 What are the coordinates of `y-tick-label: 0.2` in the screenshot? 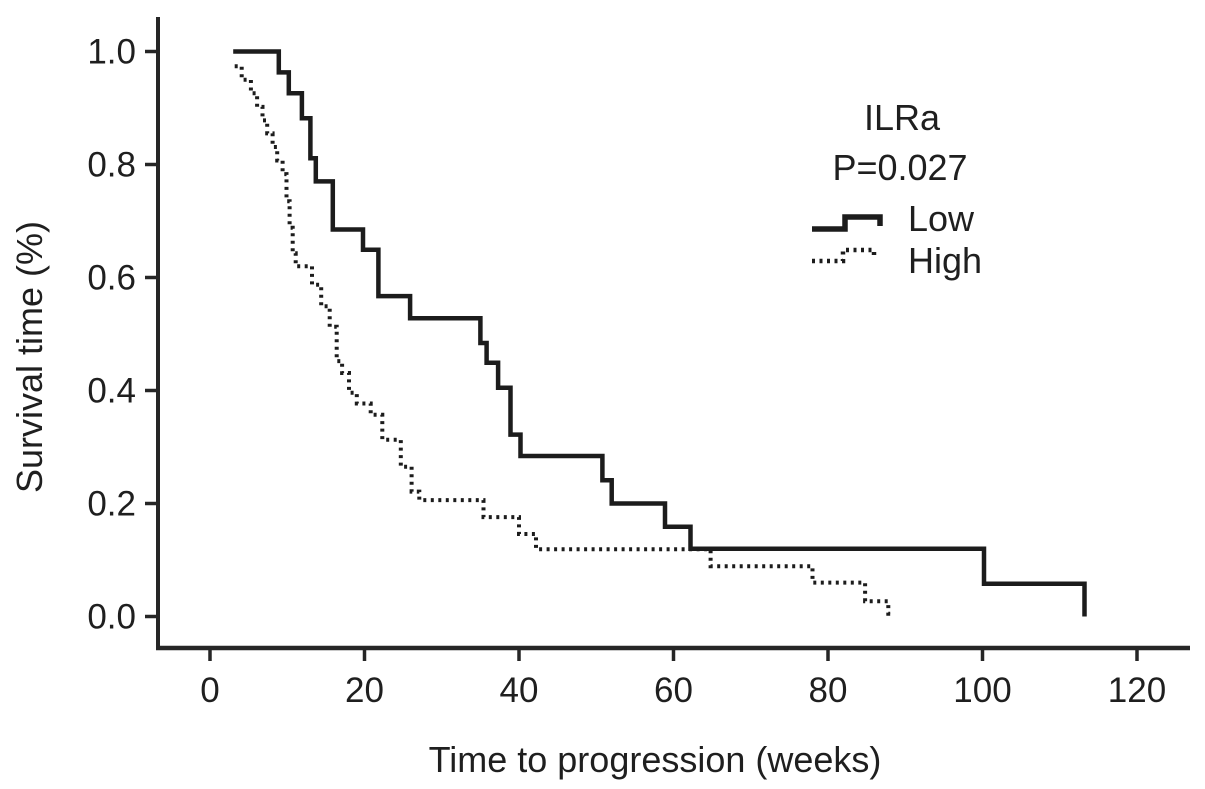 It's located at (111, 504).